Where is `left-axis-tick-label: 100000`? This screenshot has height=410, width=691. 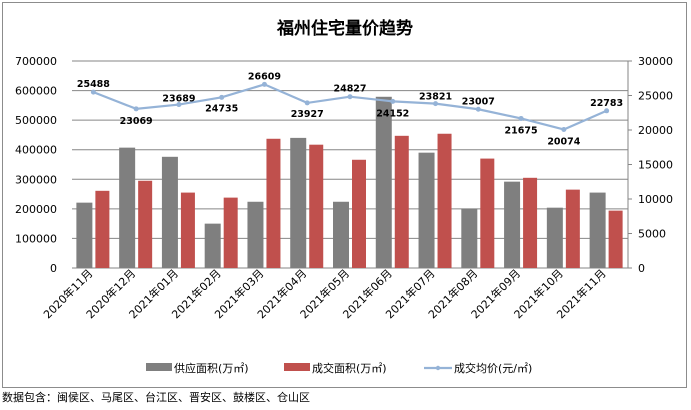
left-axis-tick-label: 100000 is located at coordinates (36, 238).